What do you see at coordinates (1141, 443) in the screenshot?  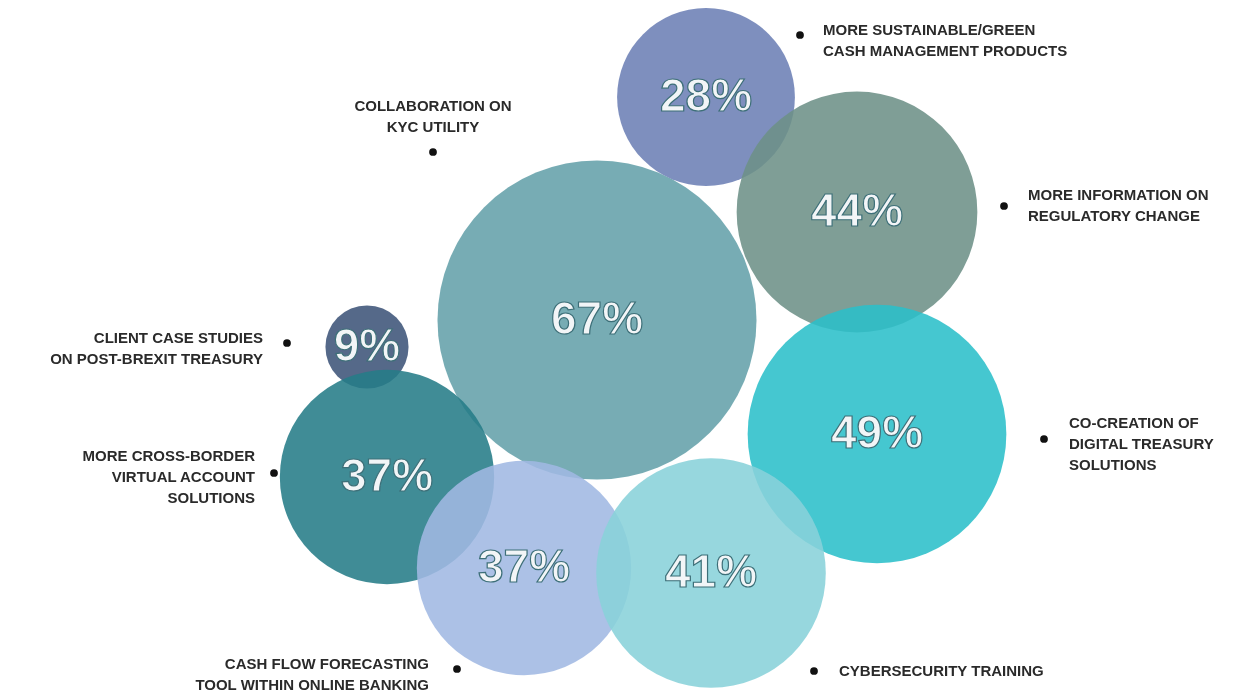 I see `category-label: CO-CREATION OF DIGITAL TREASURY SOLUTIONS` at bounding box center [1141, 443].